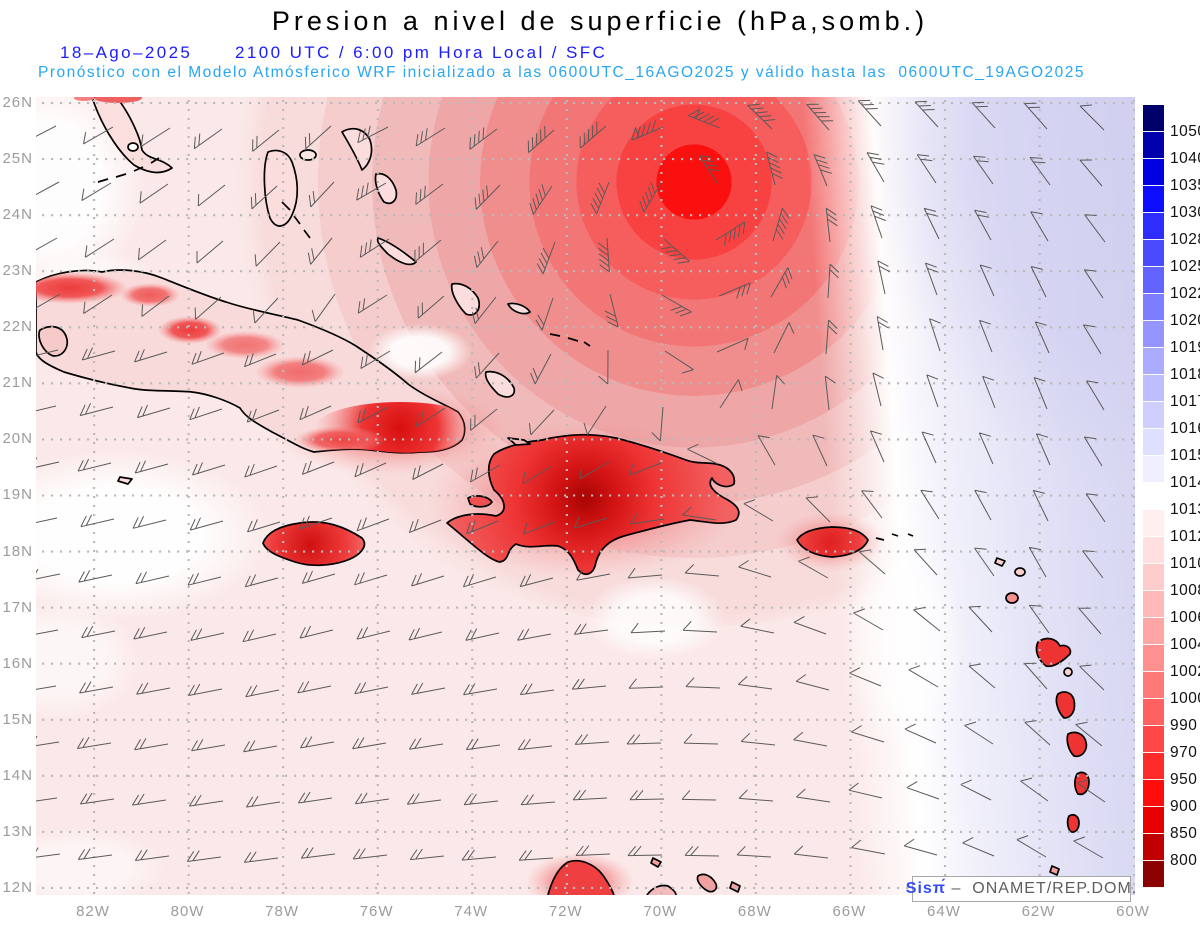  I want to click on colorbar-tick-label: 850, so click(1184, 833).